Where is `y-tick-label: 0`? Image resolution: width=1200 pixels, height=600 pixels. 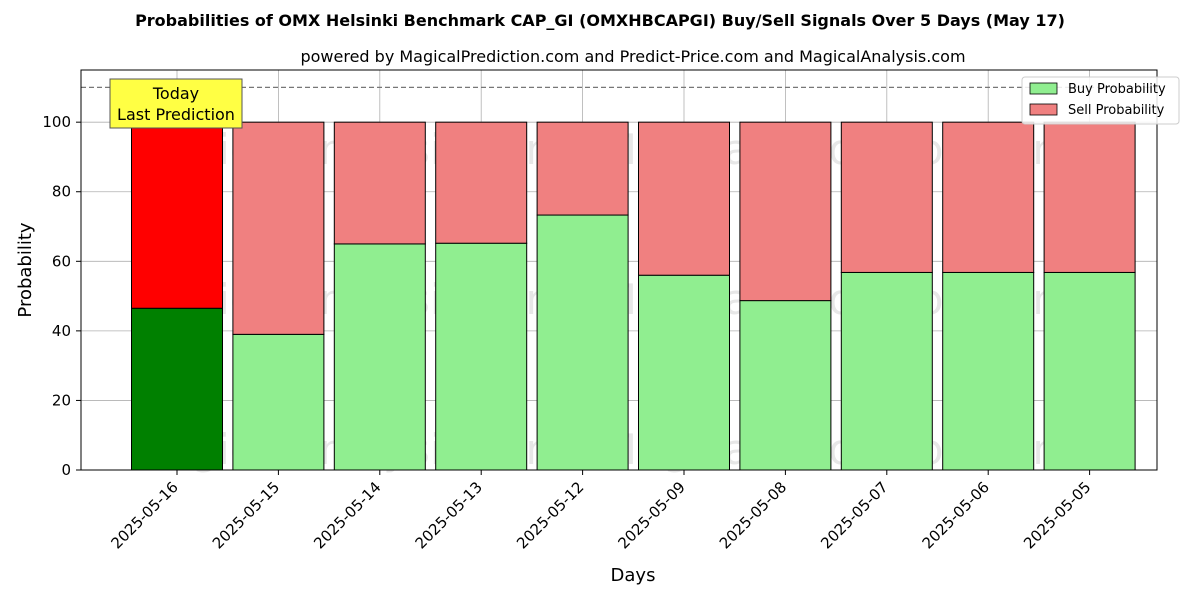
y-tick-label: 0 is located at coordinates (66, 470).